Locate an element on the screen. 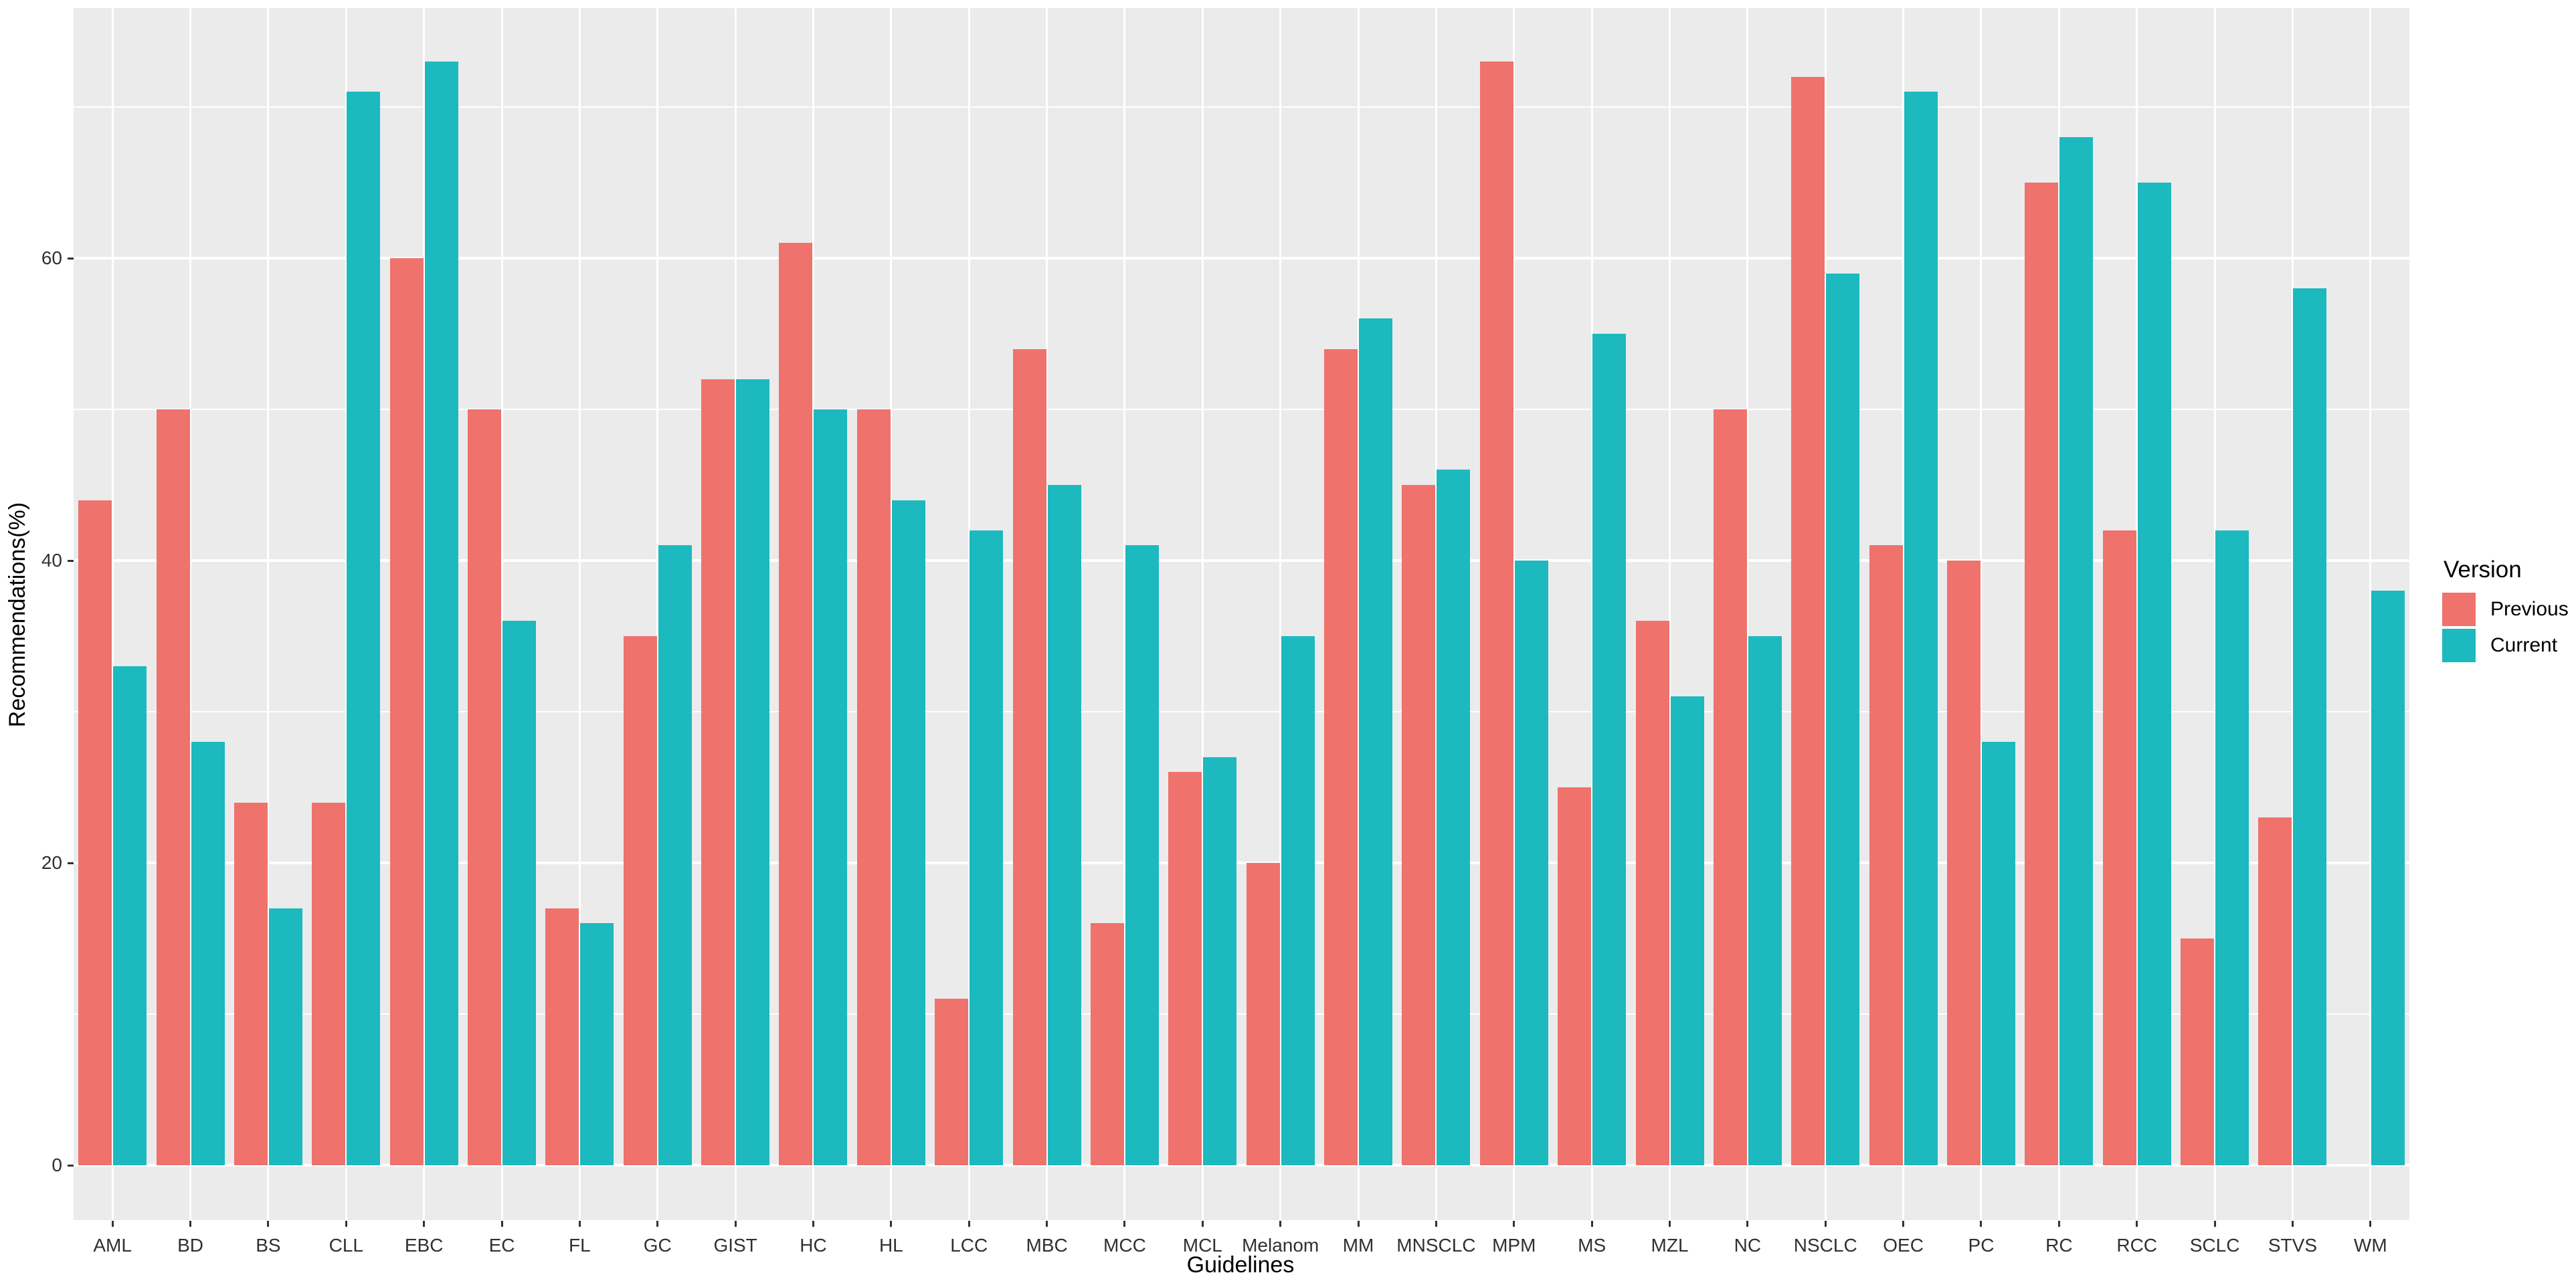 The width and height of the screenshot is (2576, 1283). y-tick-label-40: 40 is located at coordinates (51, 560).